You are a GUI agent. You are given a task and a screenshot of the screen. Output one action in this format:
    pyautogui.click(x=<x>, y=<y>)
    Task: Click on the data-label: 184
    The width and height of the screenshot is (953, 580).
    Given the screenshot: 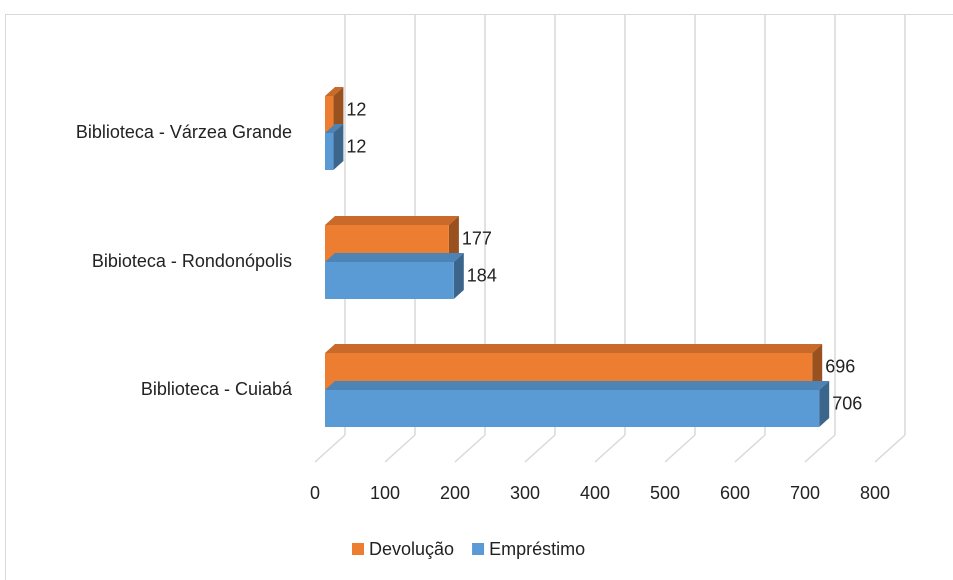 What is the action you would take?
    pyautogui.click(x=482, y=275)
    